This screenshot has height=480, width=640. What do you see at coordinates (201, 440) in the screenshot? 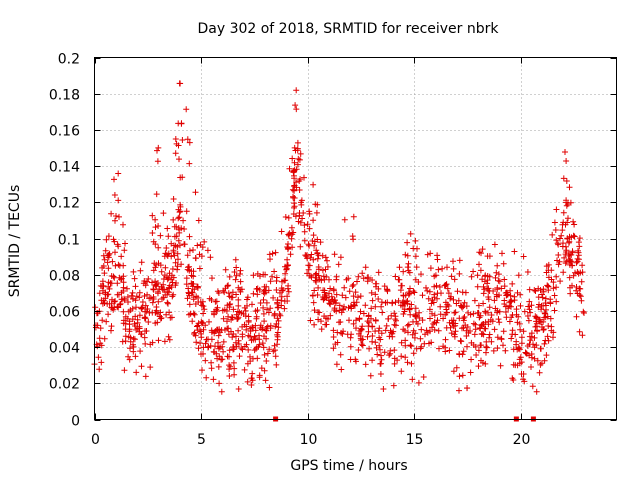
I see `x-tick-label: 5` at bounding box center [201, 440].